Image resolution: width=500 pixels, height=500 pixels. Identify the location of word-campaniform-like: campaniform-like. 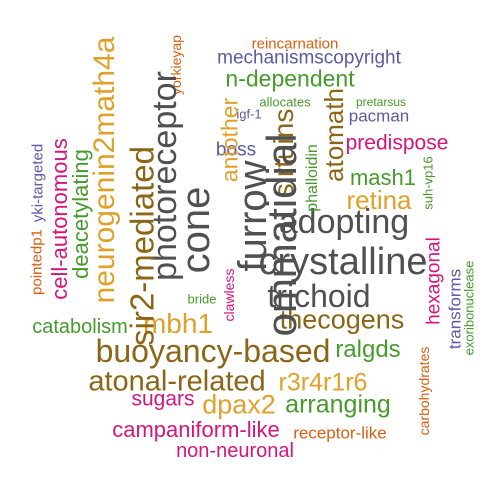
(196, 429).